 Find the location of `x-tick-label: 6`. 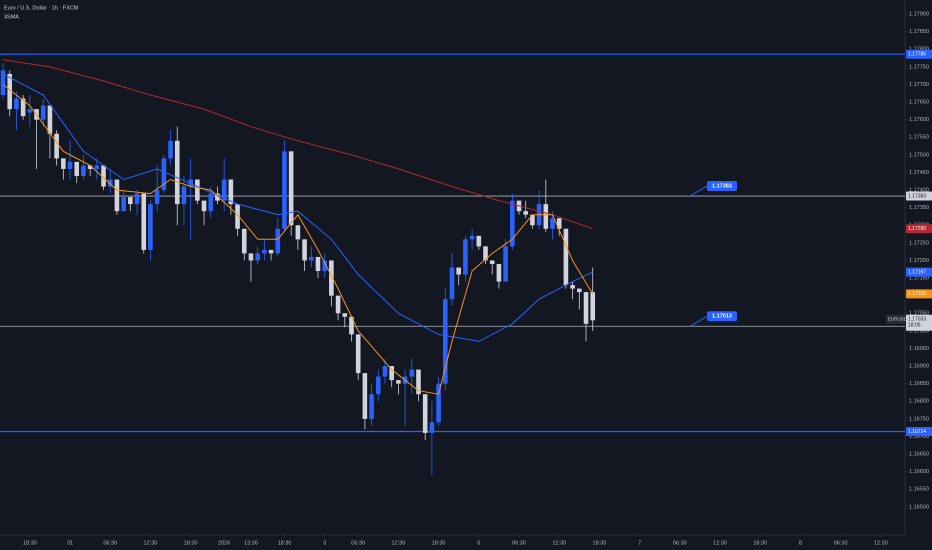

x-tick-label: 6 is located at coordinates (478, 543).